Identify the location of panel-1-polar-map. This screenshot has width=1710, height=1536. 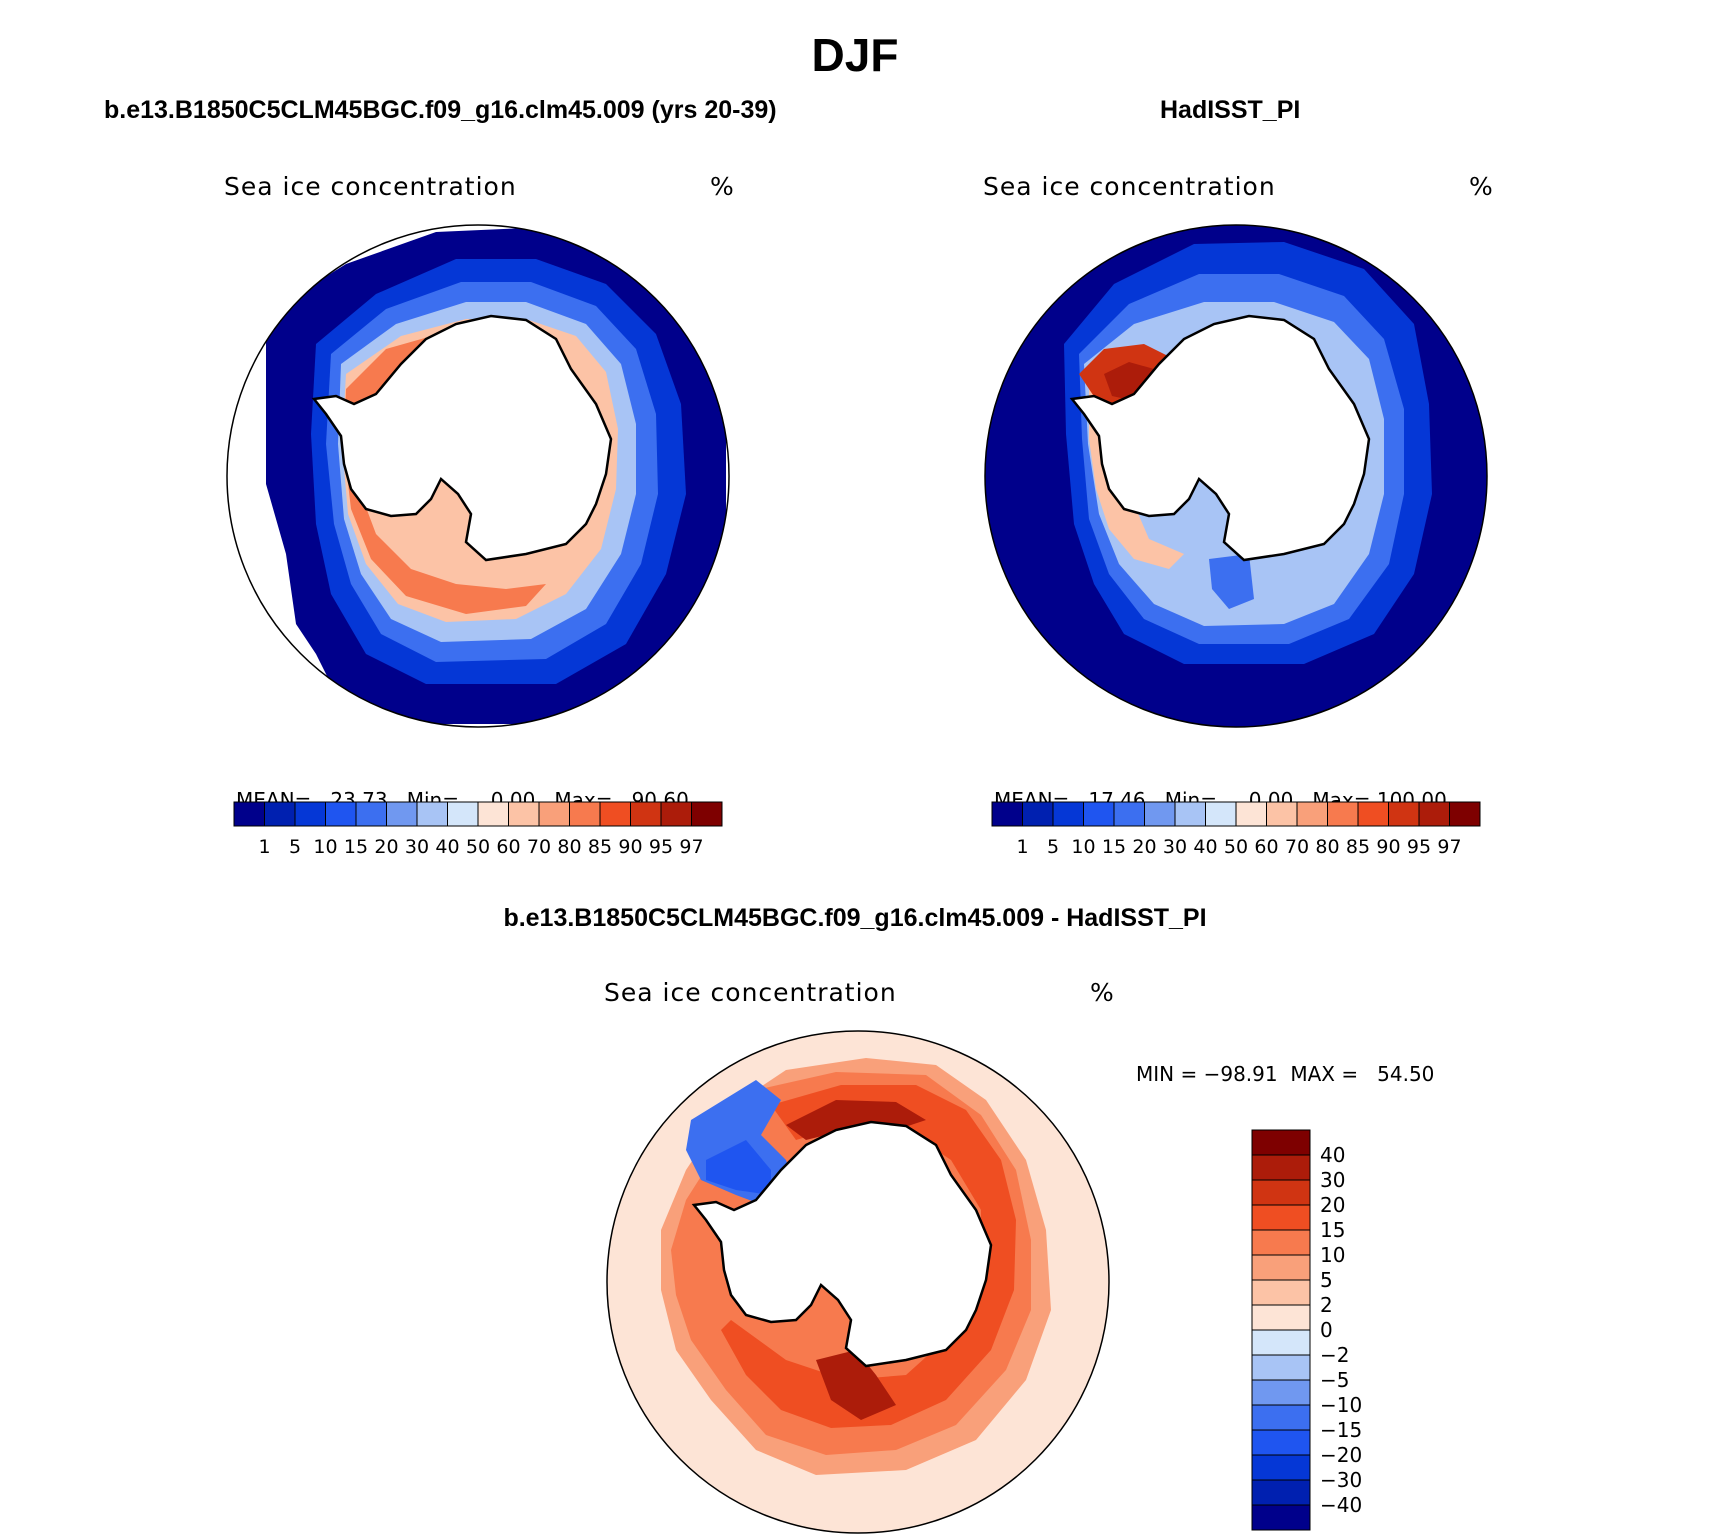
(478, 476).